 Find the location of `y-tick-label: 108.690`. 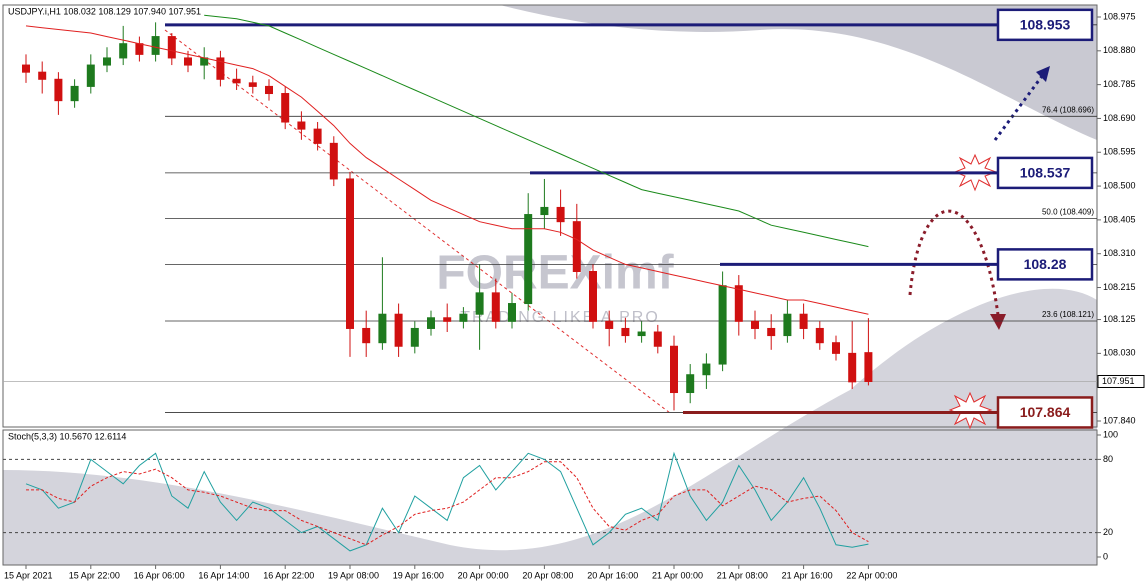

y-tick-label: 108.690 is located at coordinates (1119, 118).